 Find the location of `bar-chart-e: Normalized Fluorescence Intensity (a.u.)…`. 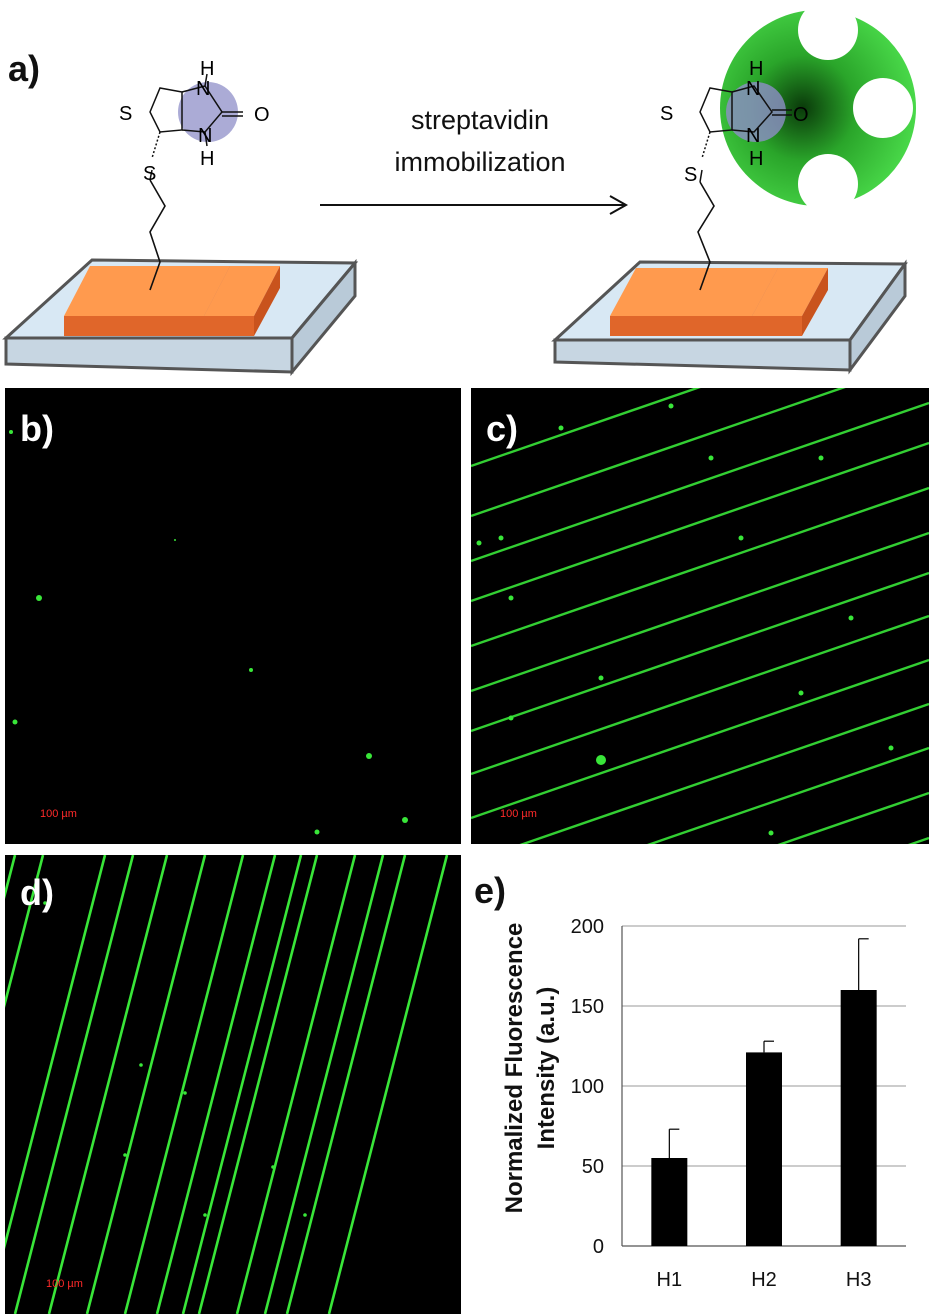

bar-chart-e: Normalized Fluorescence Intensity (a.u.)… is located at coordinates (703, 1103).